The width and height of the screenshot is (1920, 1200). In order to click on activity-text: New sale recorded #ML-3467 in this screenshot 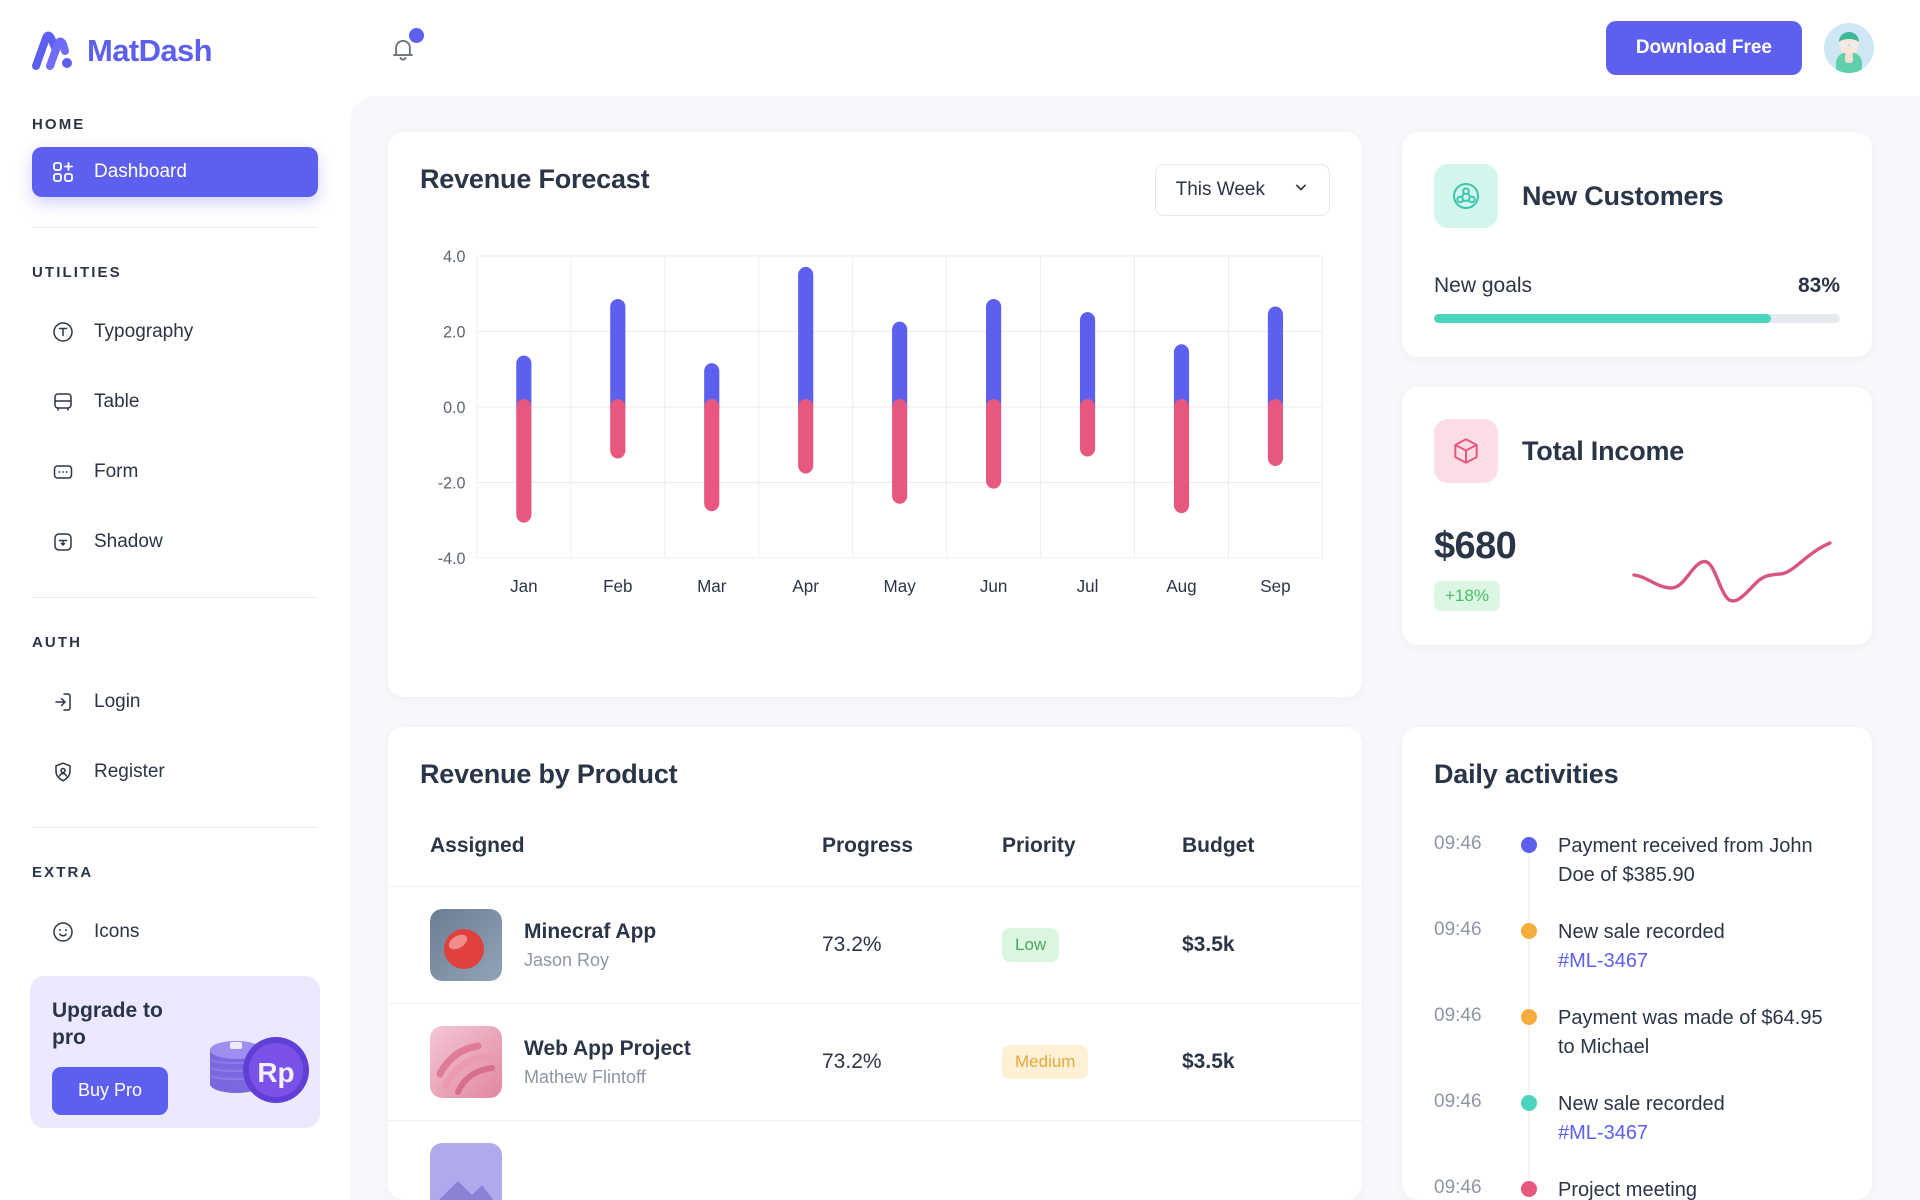, I will do `click(1641, 946)`.